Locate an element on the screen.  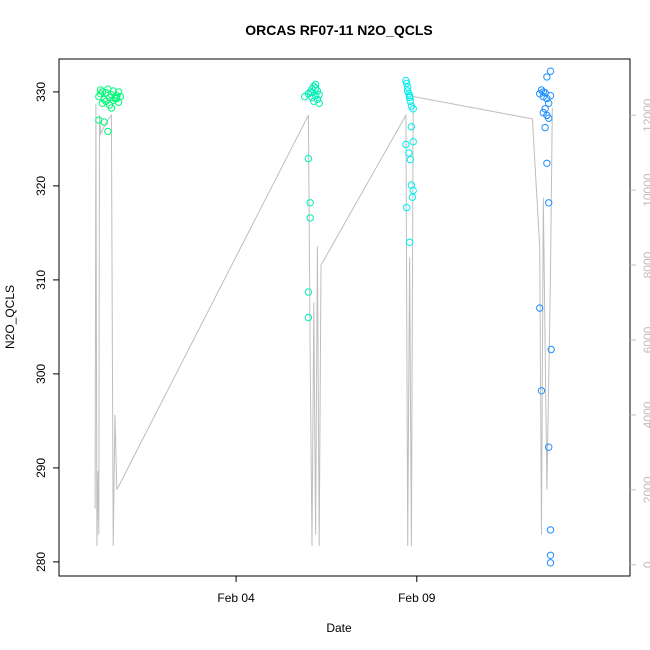
y2-tick-label: 4000 is located at coordinates (645, 414).